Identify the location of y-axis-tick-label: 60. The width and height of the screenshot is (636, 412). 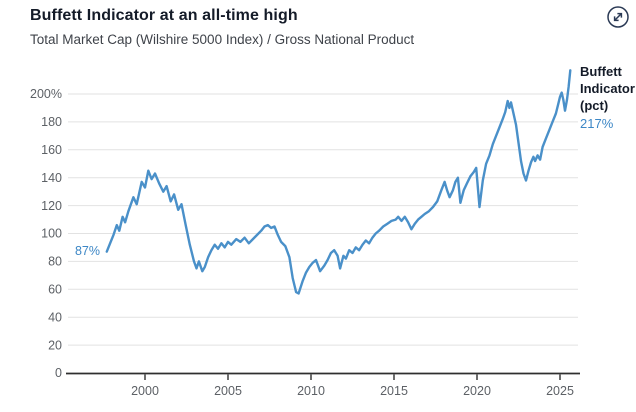
(55, 290).